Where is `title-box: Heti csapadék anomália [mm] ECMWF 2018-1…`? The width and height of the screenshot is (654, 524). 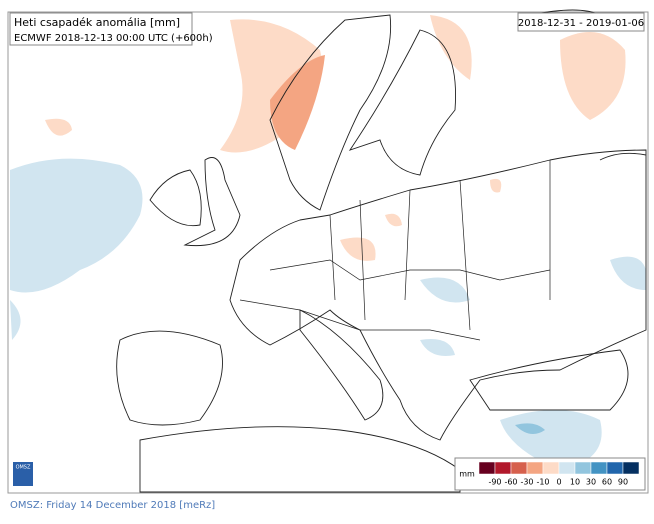
title-box: Heti csapadék anomália [mm] ECMWF 2018-1… is located at coordinates (111, 29).